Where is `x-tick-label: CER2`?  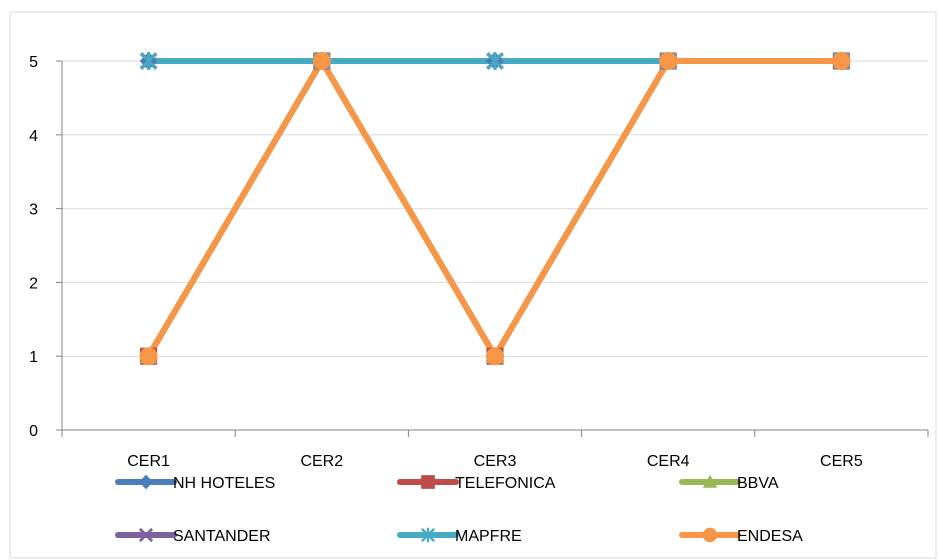 x-tick-label: CER2 is located at coordinates (321, 461).